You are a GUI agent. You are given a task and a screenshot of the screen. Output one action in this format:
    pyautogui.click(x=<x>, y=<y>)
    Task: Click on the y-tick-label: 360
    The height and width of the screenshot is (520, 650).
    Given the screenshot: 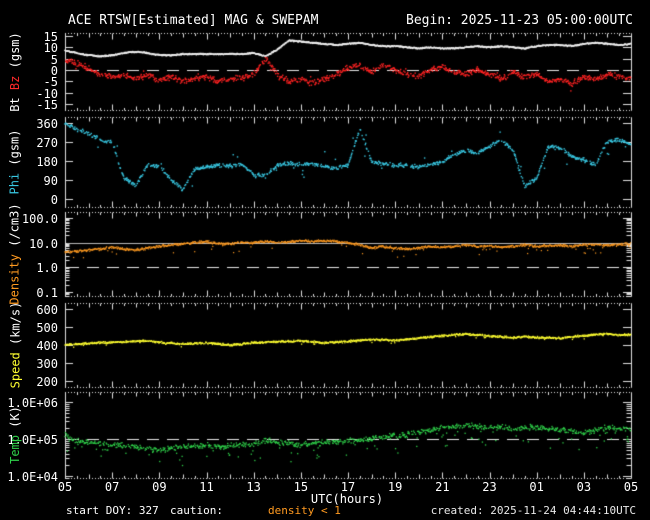 What is the action you would take?
    pyautogui.click(x=47, y=123)
    